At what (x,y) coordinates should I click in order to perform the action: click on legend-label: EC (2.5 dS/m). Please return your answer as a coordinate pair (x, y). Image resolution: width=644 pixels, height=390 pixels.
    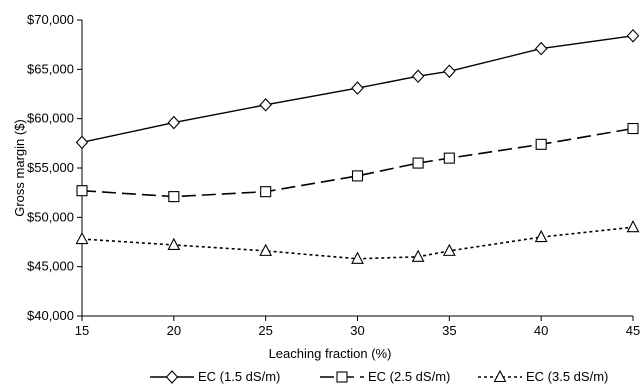
    Looking at the image, I should click on (409, 376).